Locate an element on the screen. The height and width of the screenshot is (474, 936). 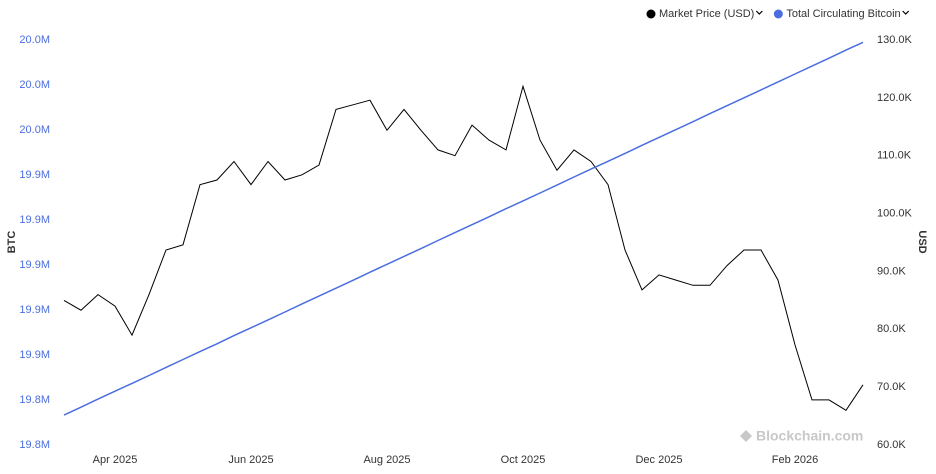
legend-label: Total Circulating Bitcoin is located at coordinates (843, 14).